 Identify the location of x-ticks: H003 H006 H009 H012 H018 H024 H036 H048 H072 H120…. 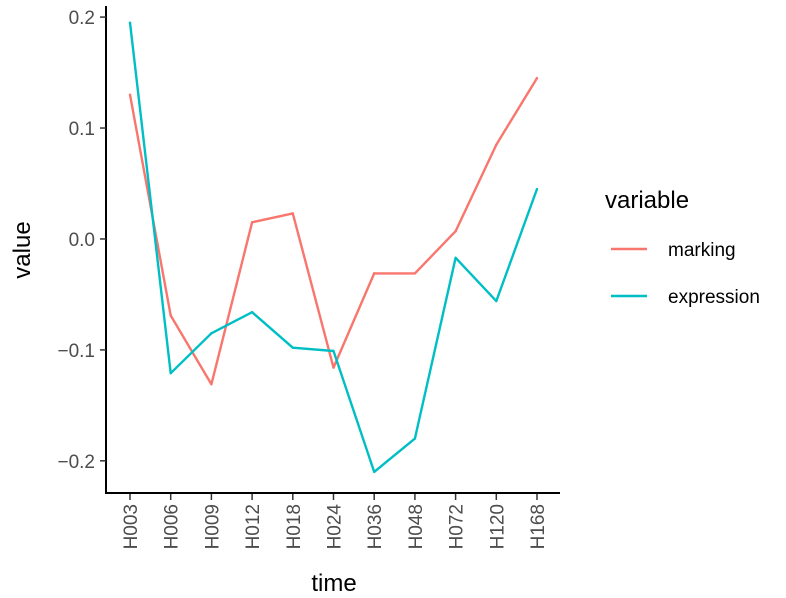
(335, 521).